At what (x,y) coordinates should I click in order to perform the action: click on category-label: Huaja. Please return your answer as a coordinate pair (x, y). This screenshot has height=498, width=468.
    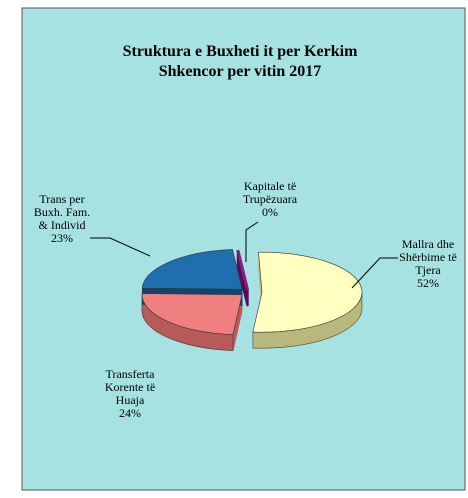
    Looking at the image, I should click on (130, 400).